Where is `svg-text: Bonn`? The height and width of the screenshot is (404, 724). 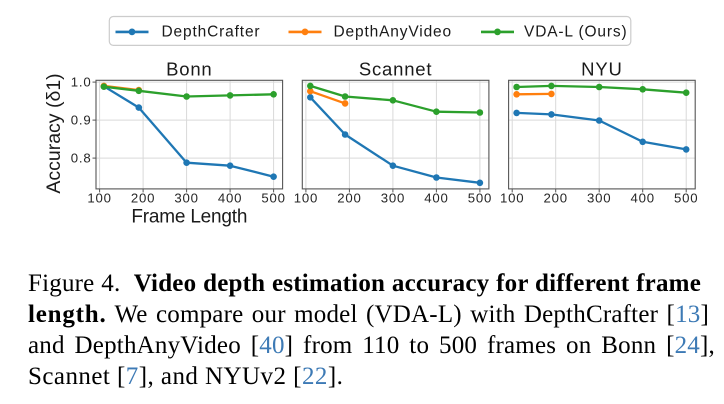
svg-text: Bonn is located at coordinates (189, 69).